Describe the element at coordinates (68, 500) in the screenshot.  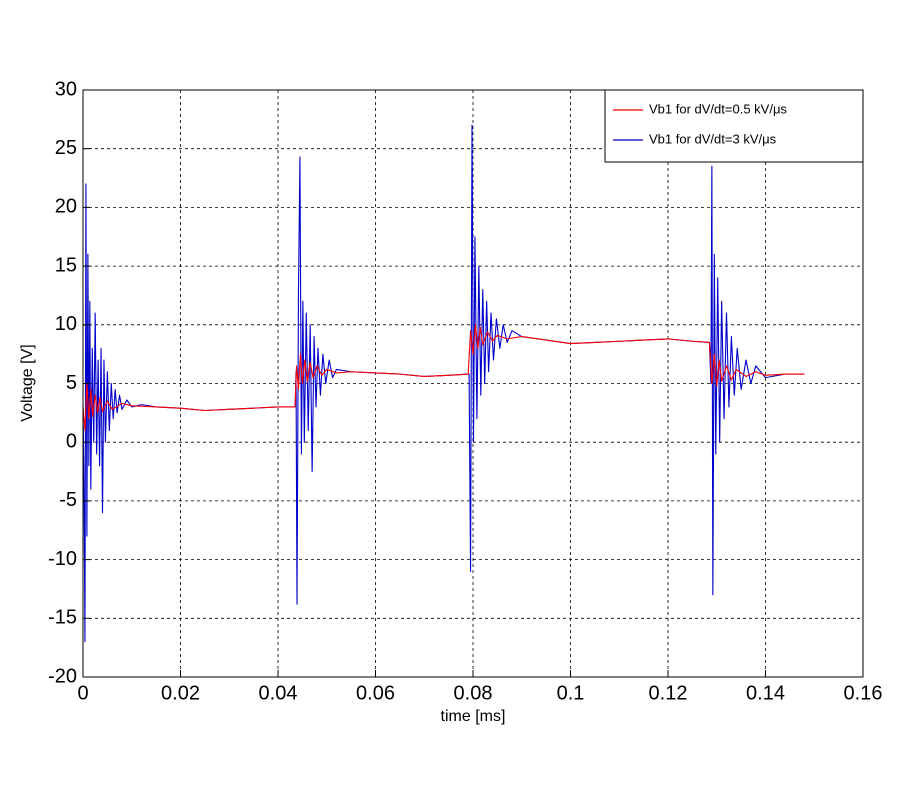
I see `y-tick-label: -5` at that location.